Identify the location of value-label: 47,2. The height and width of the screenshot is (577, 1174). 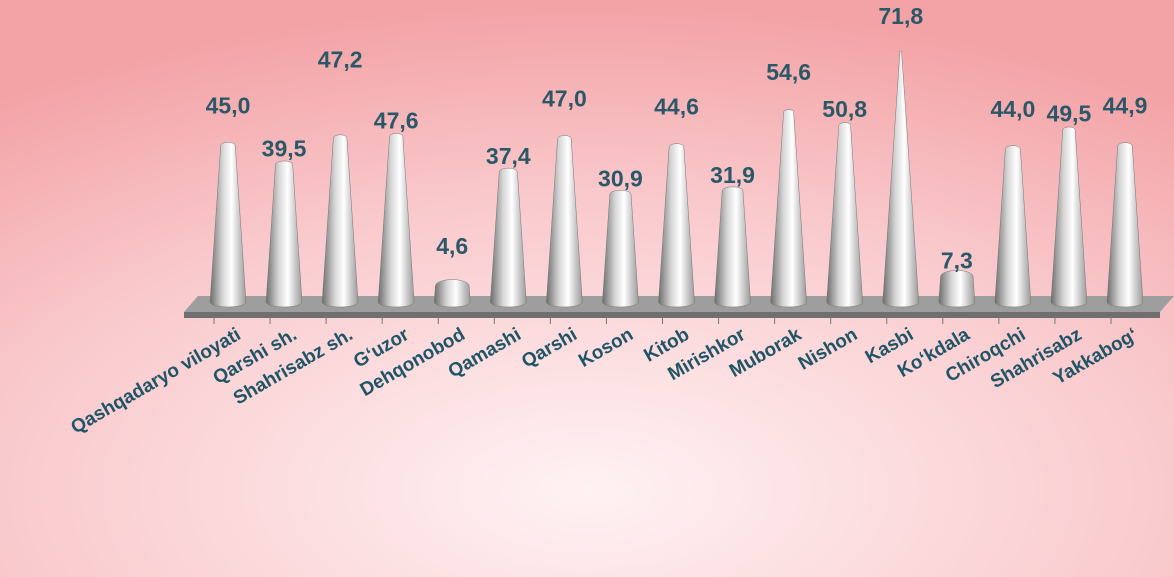
(340, 60).